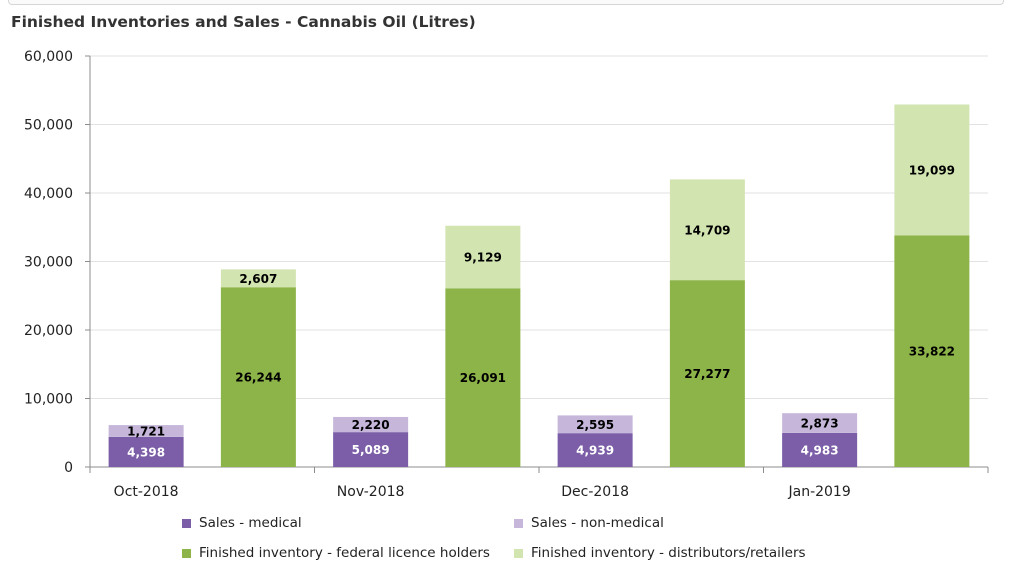 The height and width of the screenshot is (577, 1024). I want to click on data-label: 27,277, so click(707, 374).